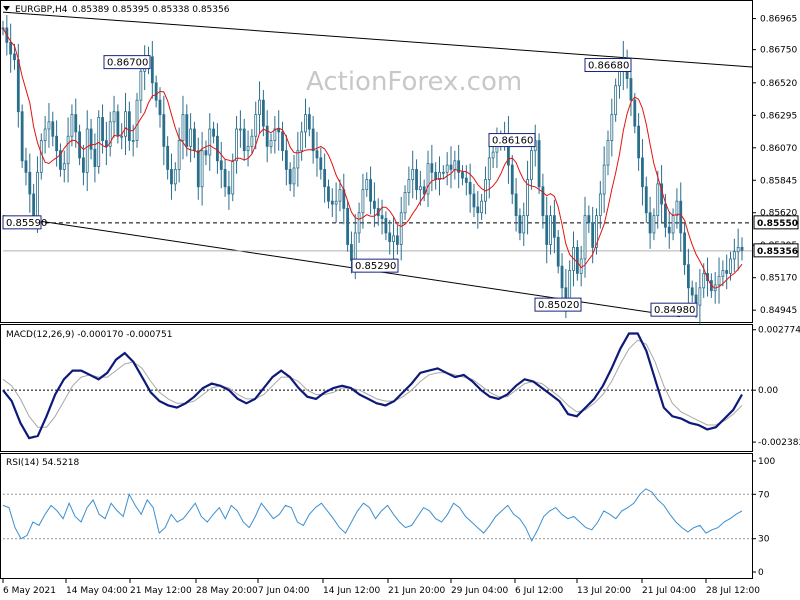 The width and height of the screenshot is (800, 600). I want to click on x-tick-label: 7 Jun 04:00, so click(284, 591).